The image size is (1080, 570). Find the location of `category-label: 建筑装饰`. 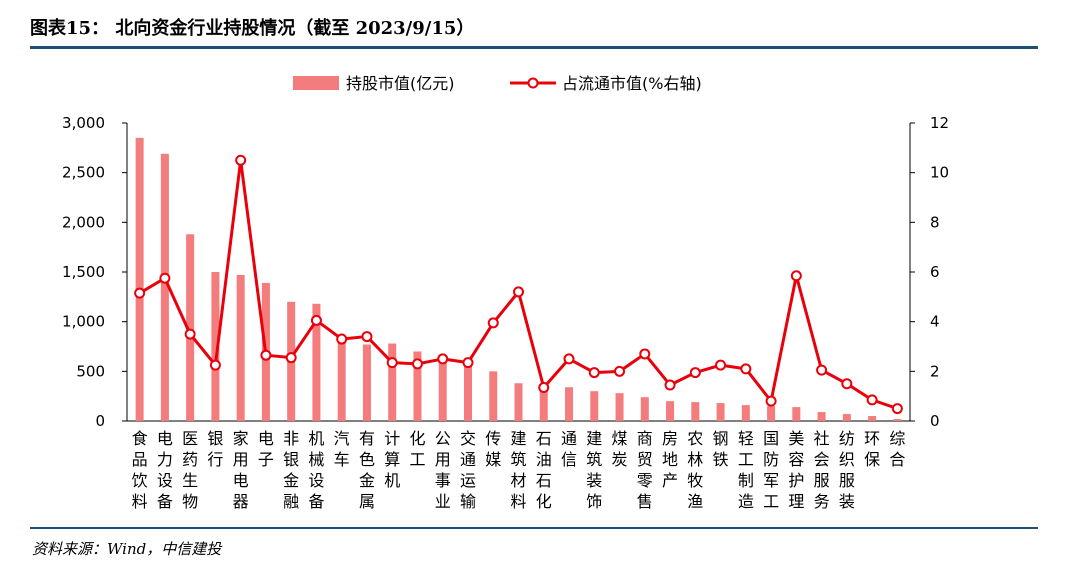

category-label: 建筑装饰 is located at coordinates (594, 470).